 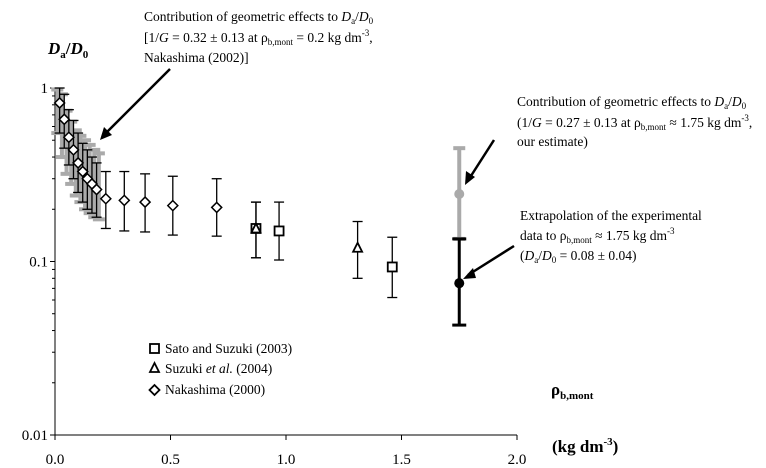 What do you see at coordinates (45, 89) in the screenshot?
I see `y-tick-label: 1` at bounding box center [45, 89].